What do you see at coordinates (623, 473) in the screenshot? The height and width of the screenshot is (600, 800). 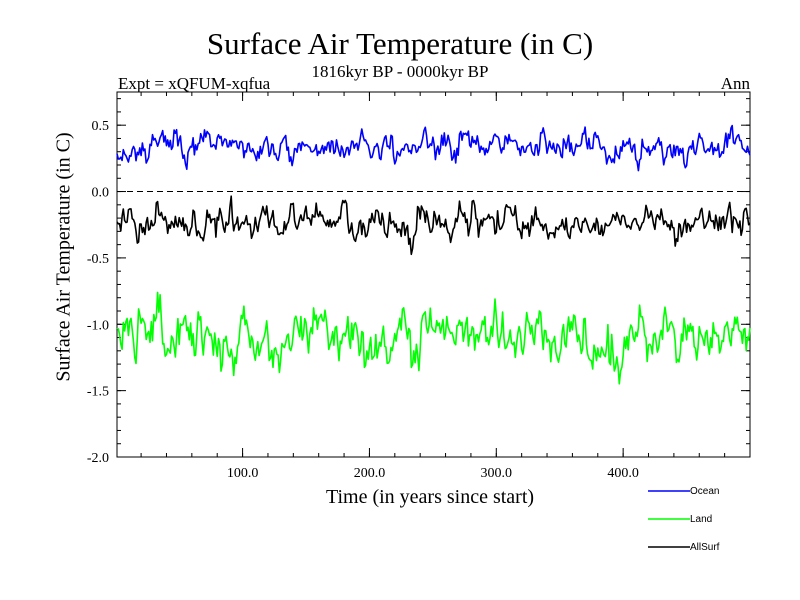 I see `x-tick-label: 400.0` at bounding box center [623, 473].